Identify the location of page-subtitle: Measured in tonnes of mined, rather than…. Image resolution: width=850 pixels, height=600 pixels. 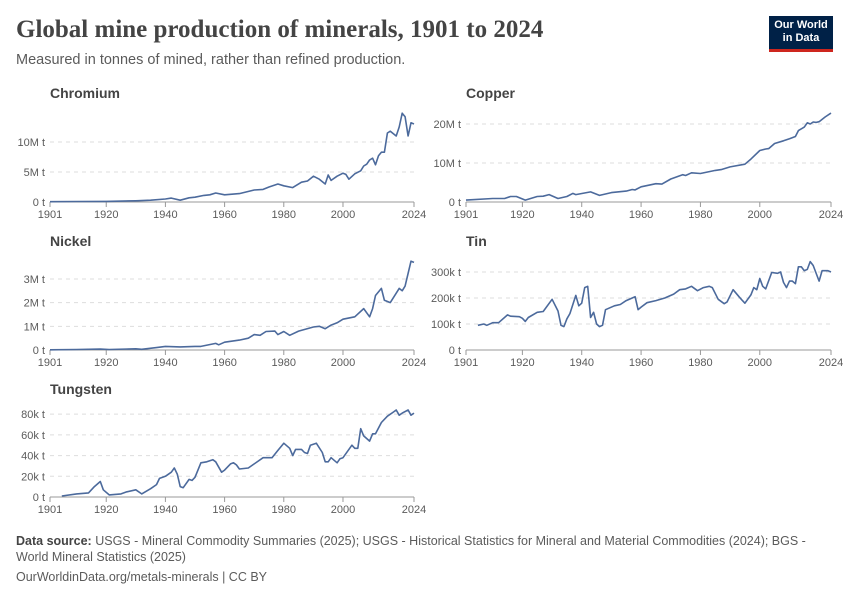
(211, 60).